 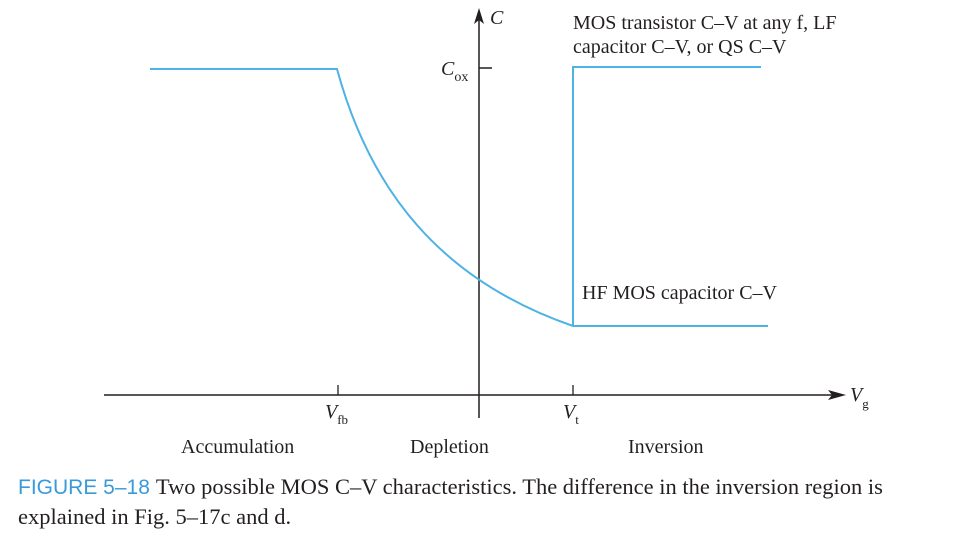 I want to click on region-inversion: Inversion, so click(x=666, y=447).